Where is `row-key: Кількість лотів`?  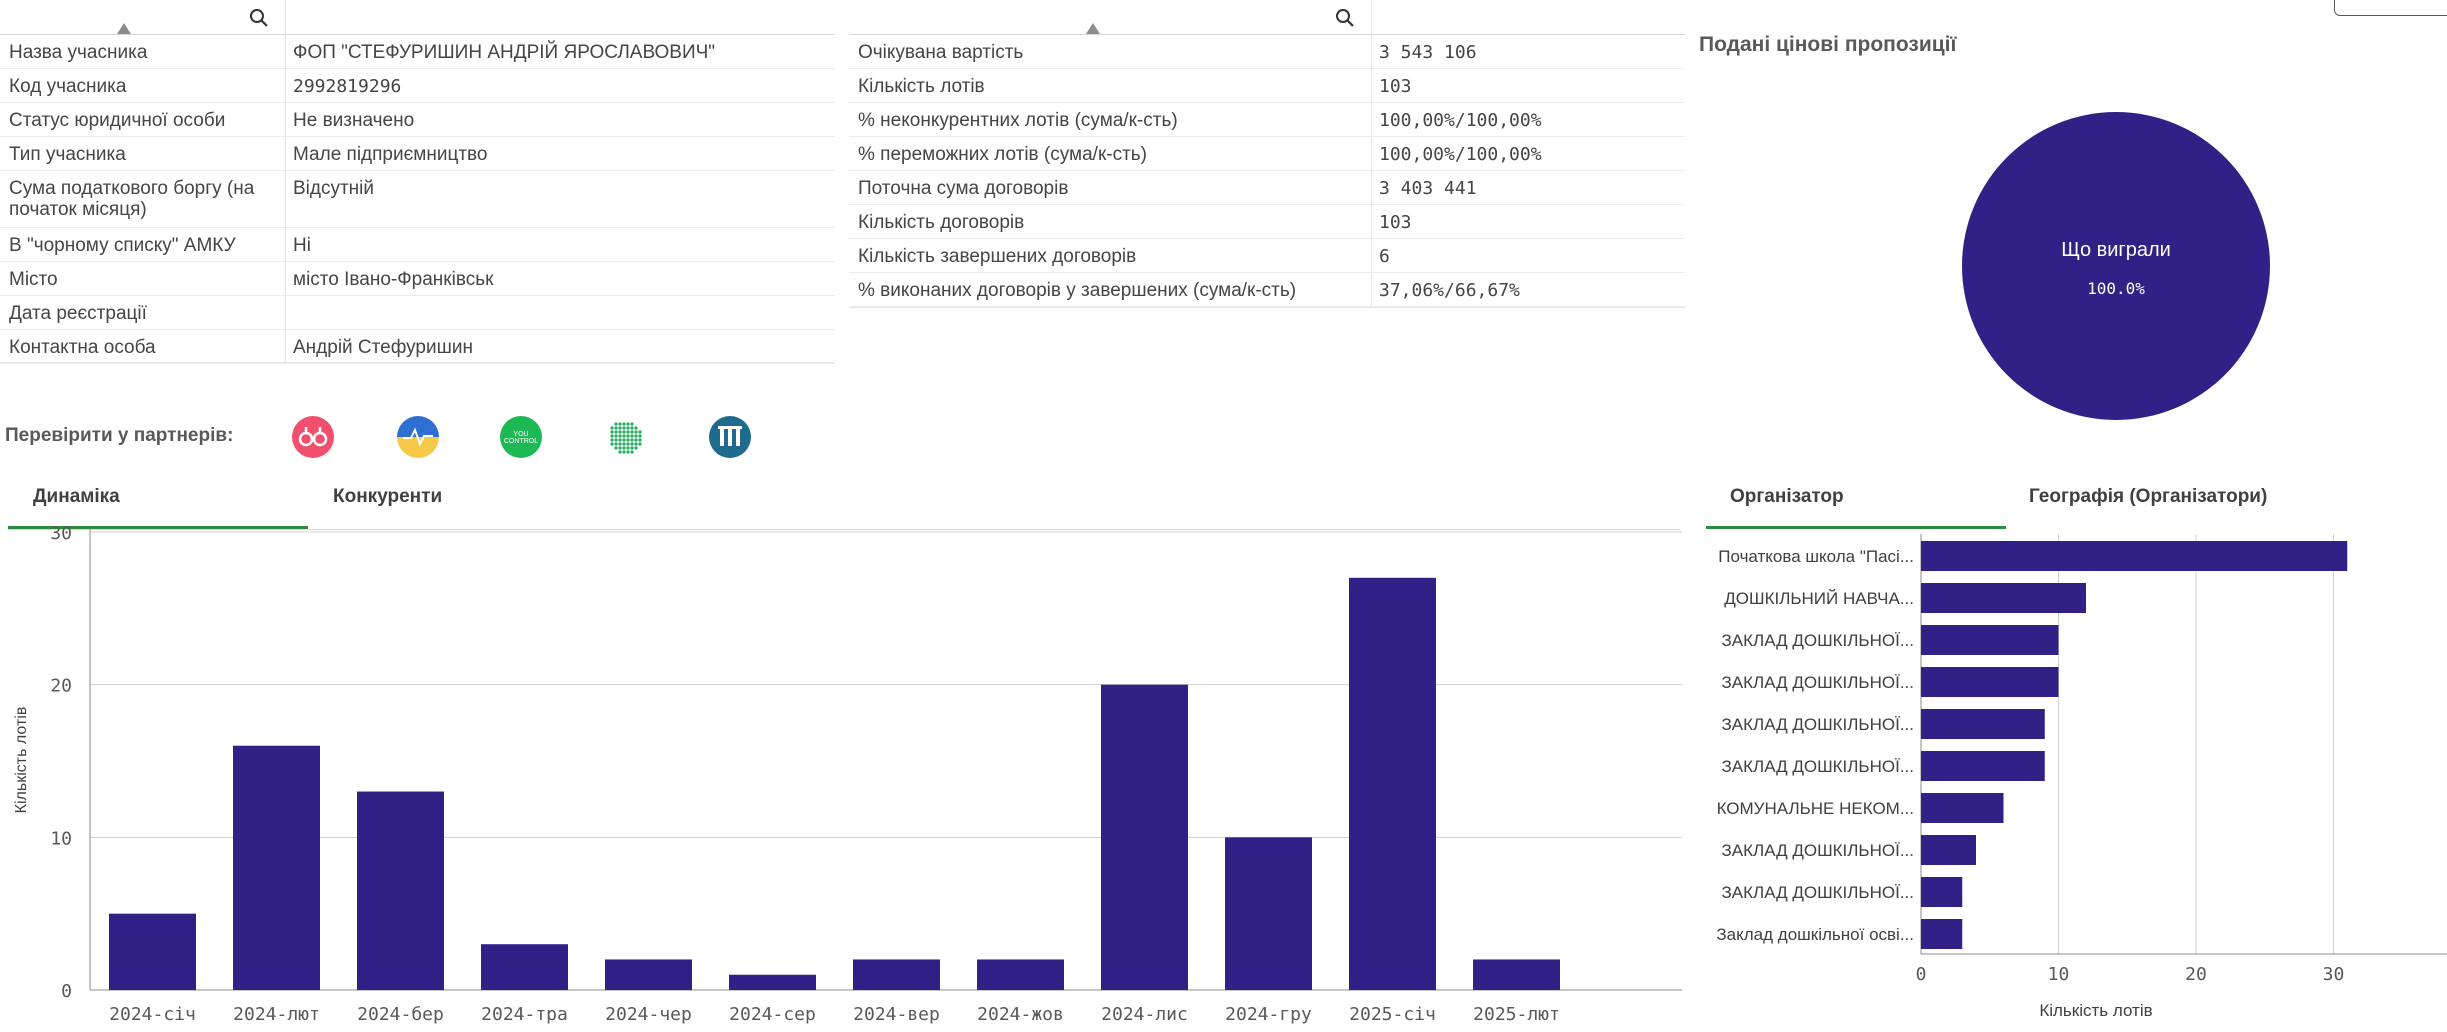
row-key: Кількість лотів is located at coordinates (921, 86).